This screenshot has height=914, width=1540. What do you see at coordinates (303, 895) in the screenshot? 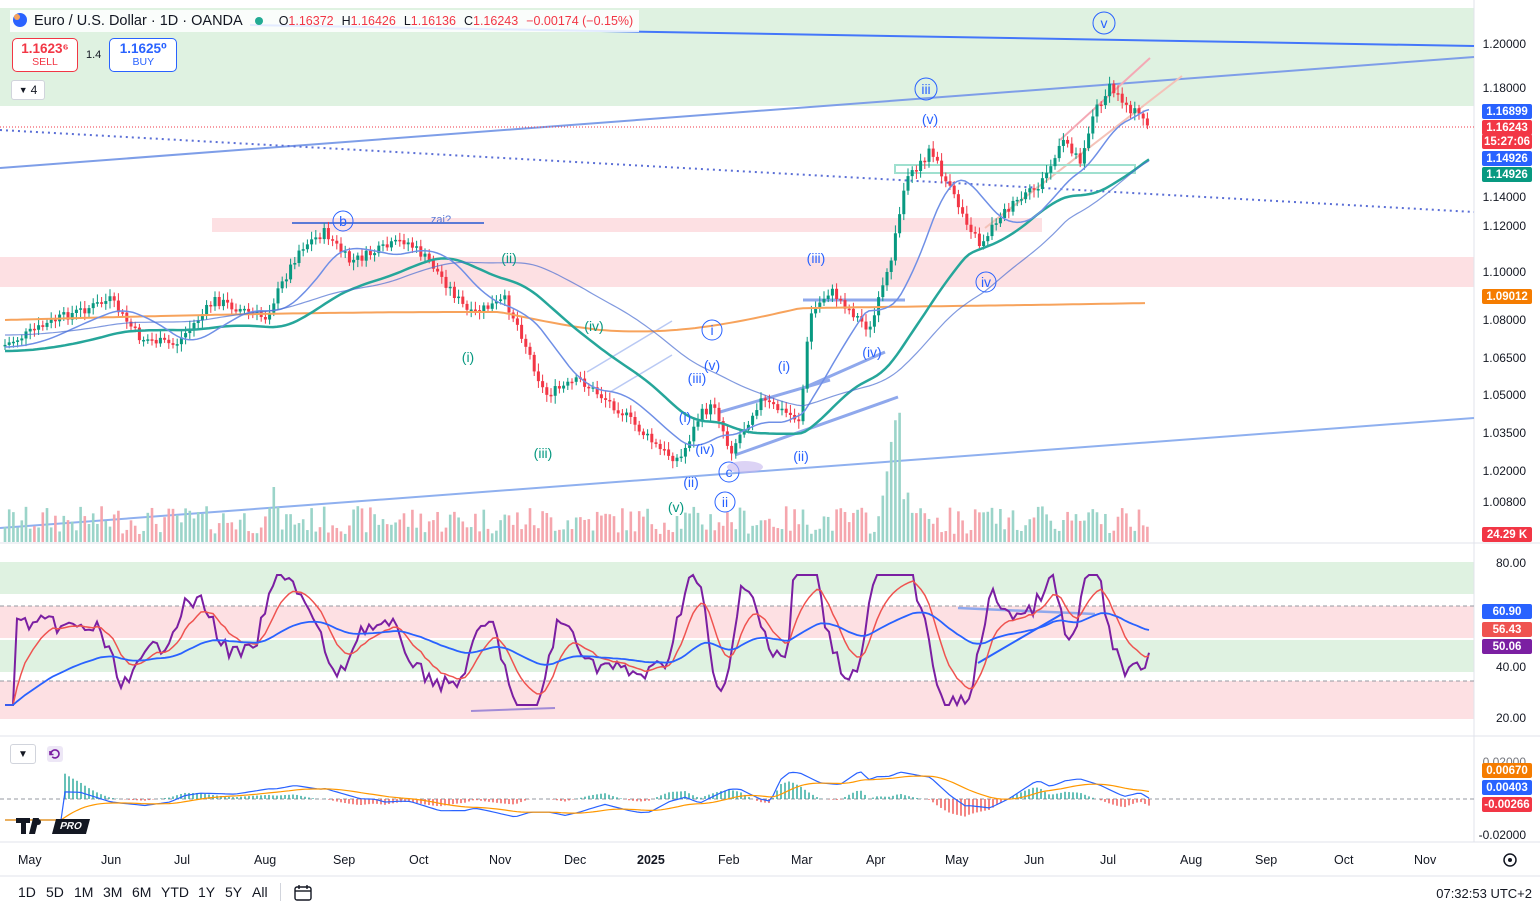
I see `calendar-icon` at bounding box center [303, 895].